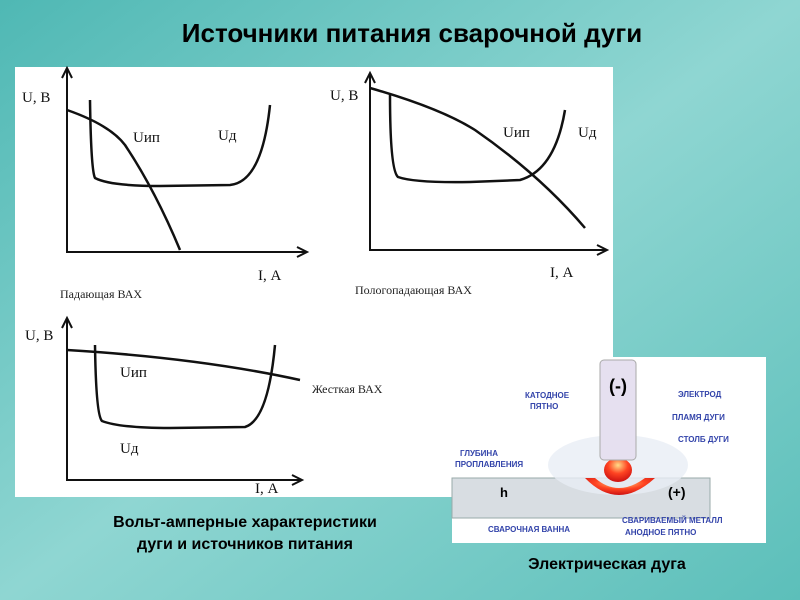 The height and width of the screenshot is (600, 800). What do you see at coordinates (660, 532) in the screenshot?
I see `label: АНОДНОЕ ПЯТНО` at bounding box center [660, 532].